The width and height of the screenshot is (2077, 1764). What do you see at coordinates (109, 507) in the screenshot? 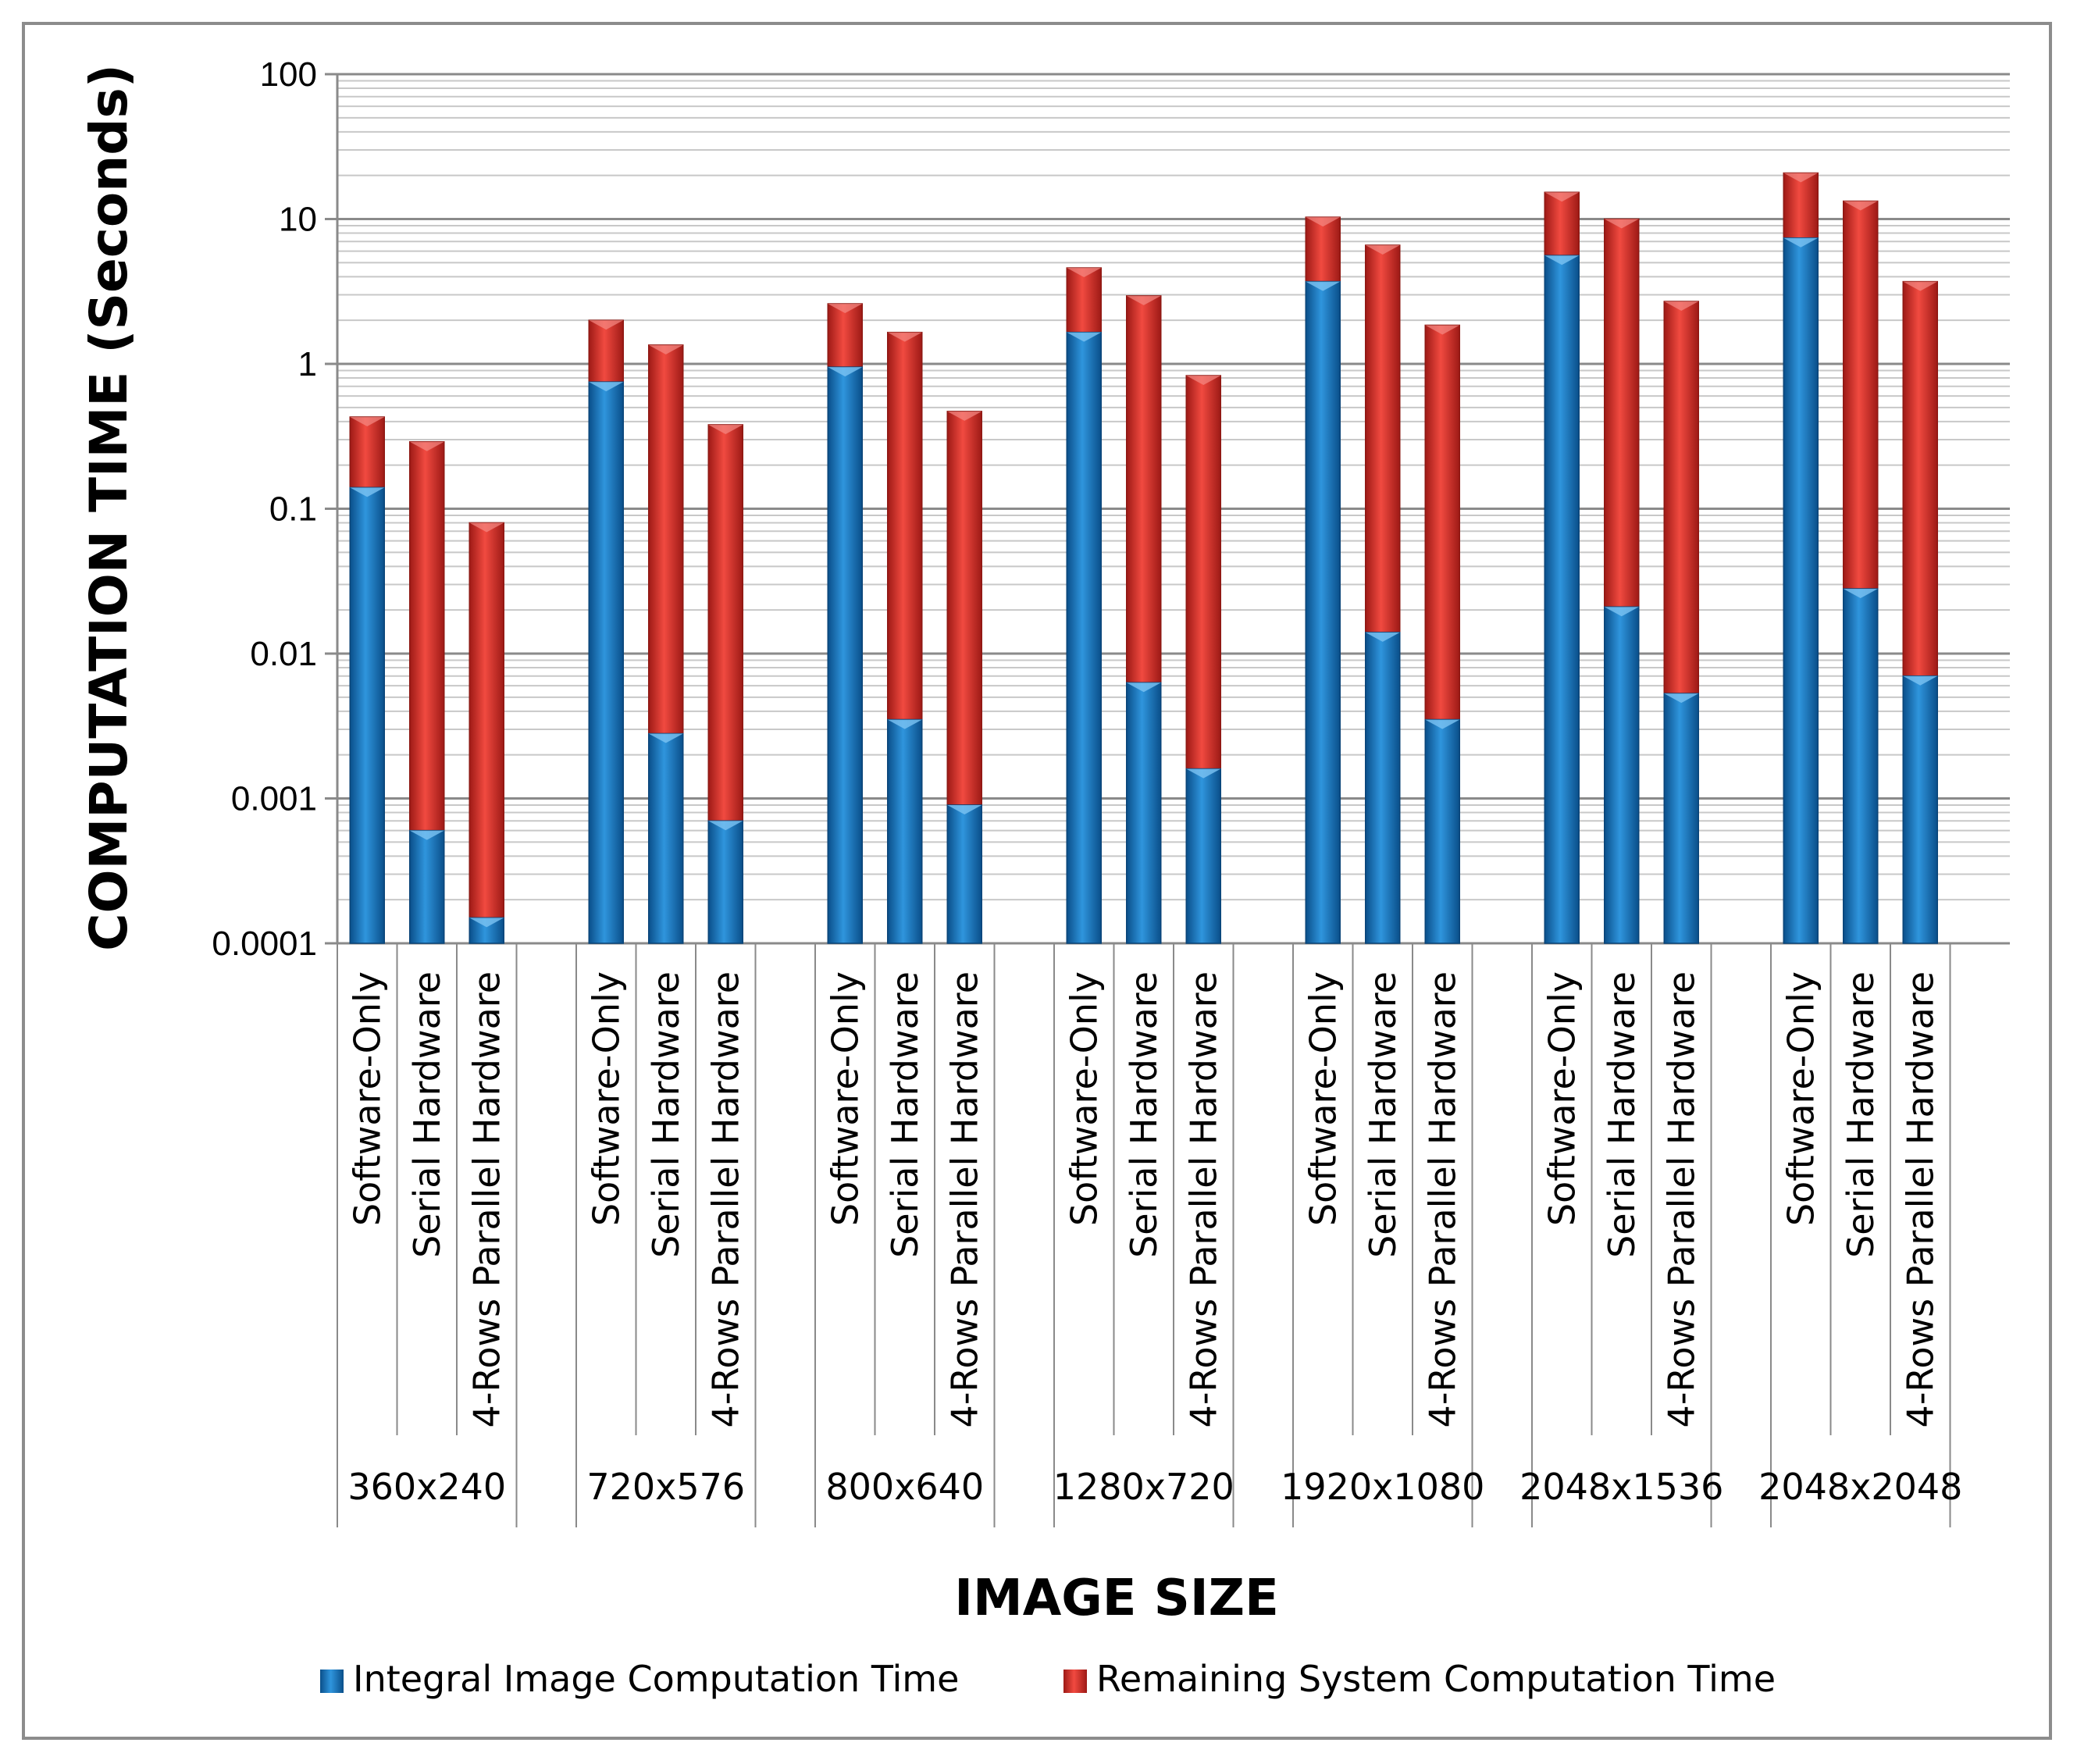
I see `y-axis-title: COMPUTATION TIME (Seconds)` at bounding box center [109, 507].